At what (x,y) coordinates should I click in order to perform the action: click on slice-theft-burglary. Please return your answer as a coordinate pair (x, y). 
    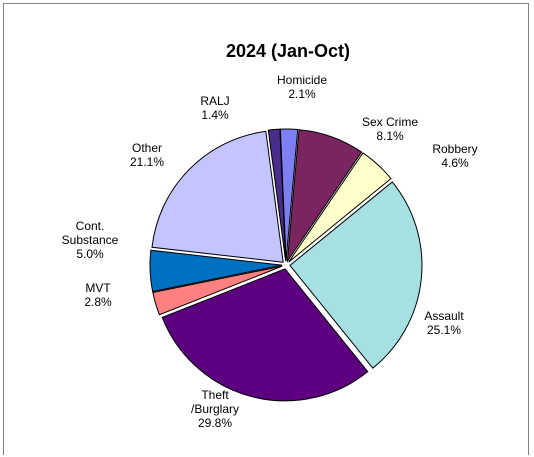
    Looking at the image, I should click on (265, 335).